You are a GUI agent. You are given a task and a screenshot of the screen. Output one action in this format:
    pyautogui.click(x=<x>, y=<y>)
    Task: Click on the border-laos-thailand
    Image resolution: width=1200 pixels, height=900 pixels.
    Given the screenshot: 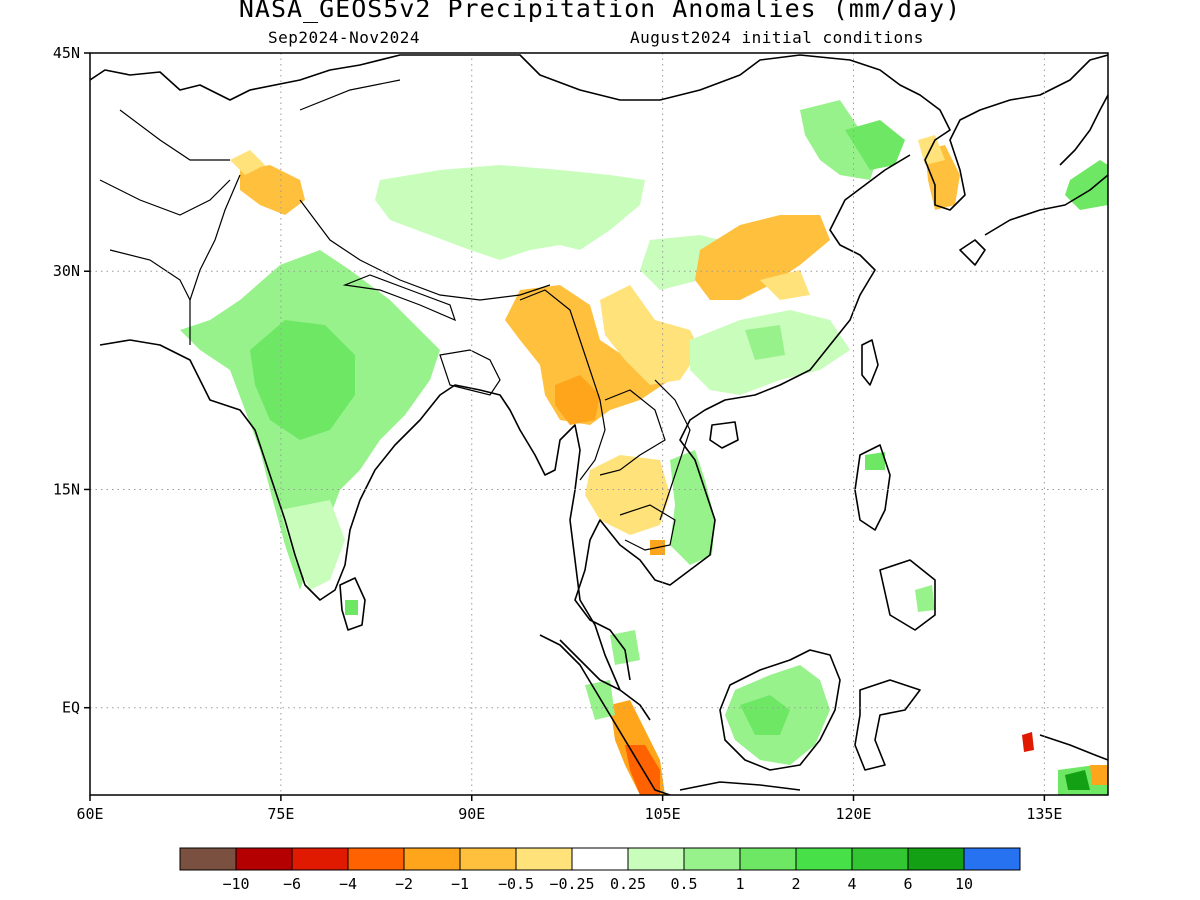 What is the action you would take?
    pyautogui.click(x=632, y=432)
    